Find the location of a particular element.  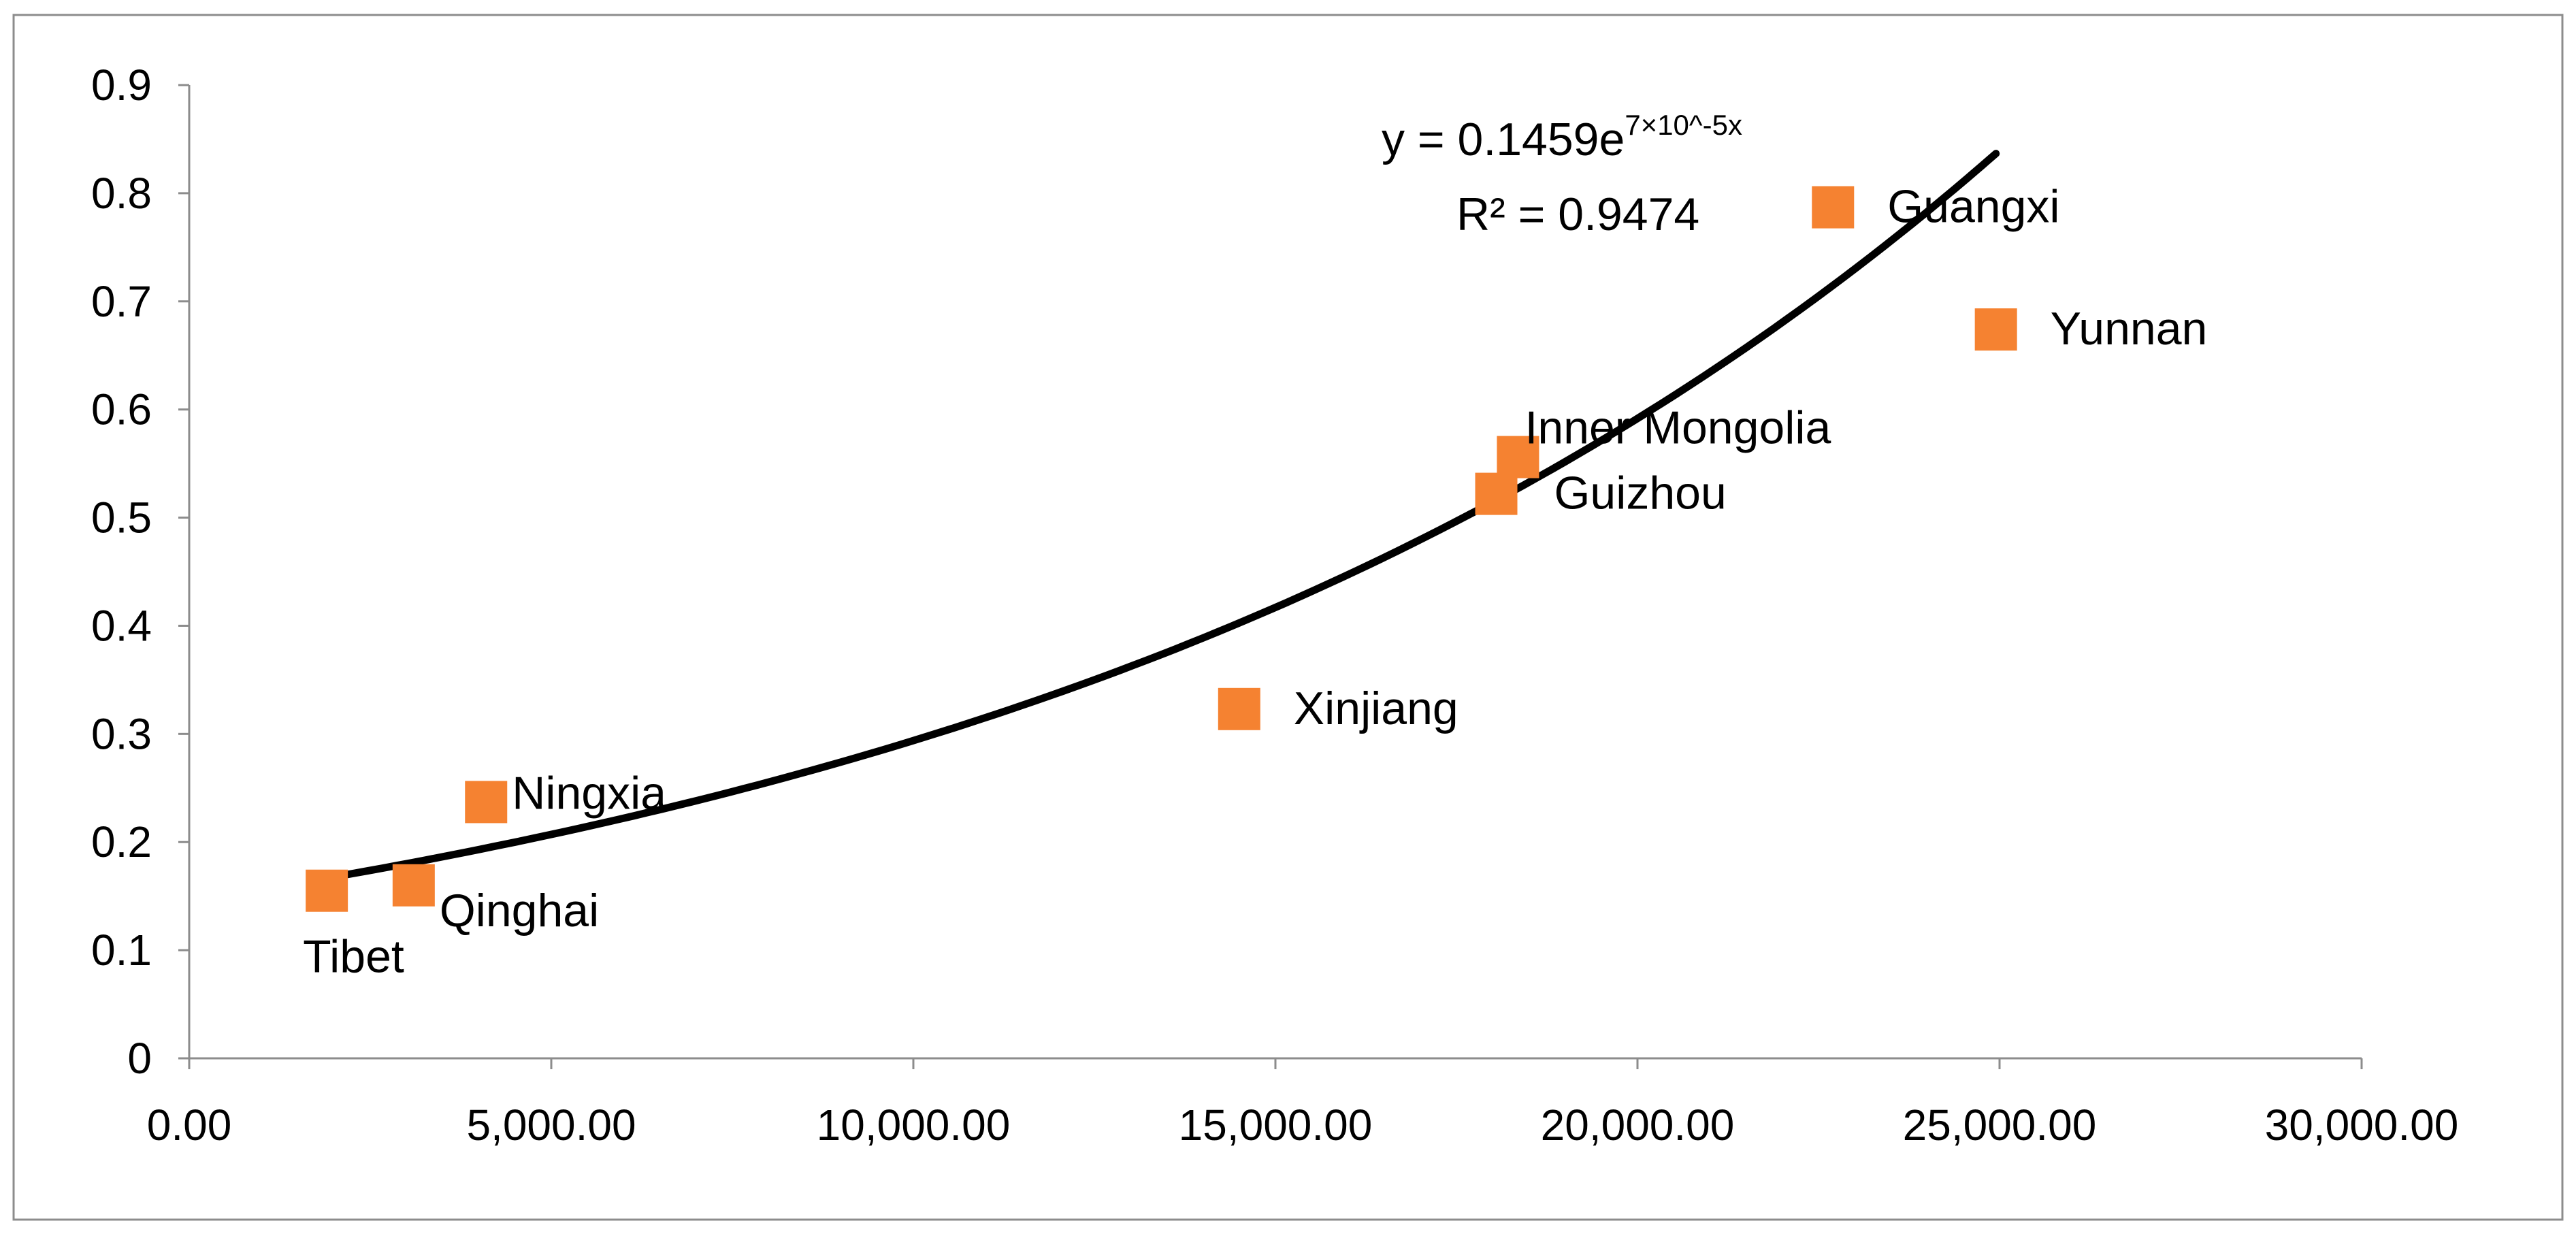

x-tick-label: 0.00 is located at coordinates (189, 1125).